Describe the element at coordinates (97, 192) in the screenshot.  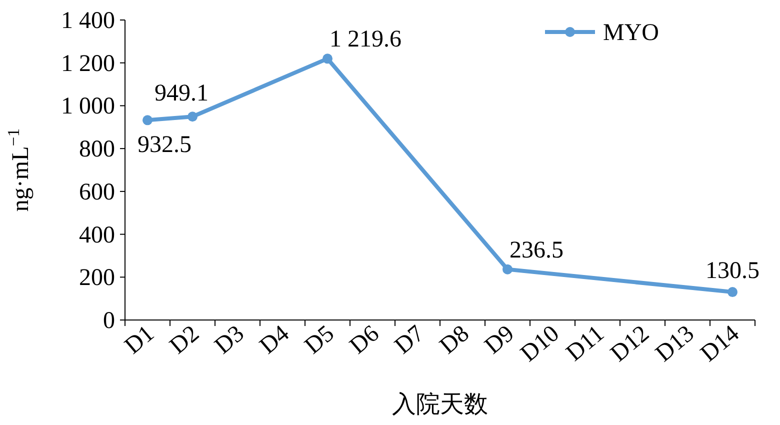
I see `y-tick-label: 600` at that location.